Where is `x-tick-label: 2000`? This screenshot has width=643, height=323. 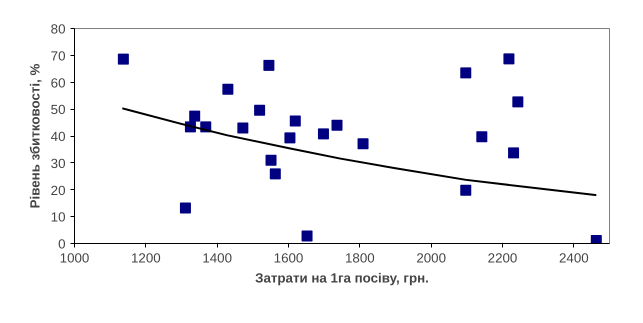 x-tick-label: 2000 is located at coordinates (431, 258).